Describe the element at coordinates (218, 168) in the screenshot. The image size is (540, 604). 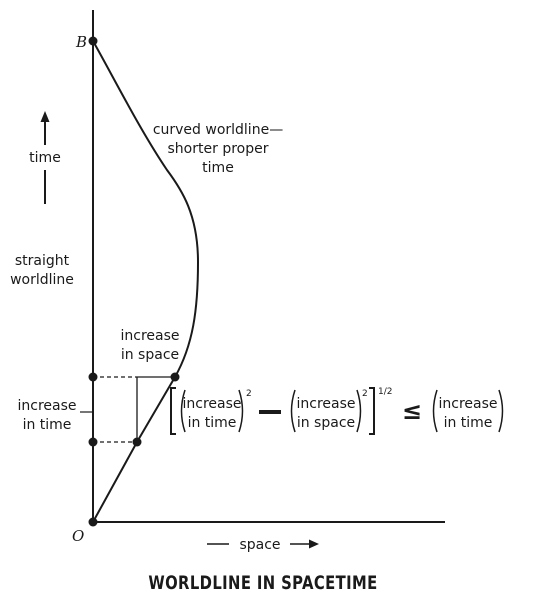
I see `curved-worldline-label-line3: time` at that location.